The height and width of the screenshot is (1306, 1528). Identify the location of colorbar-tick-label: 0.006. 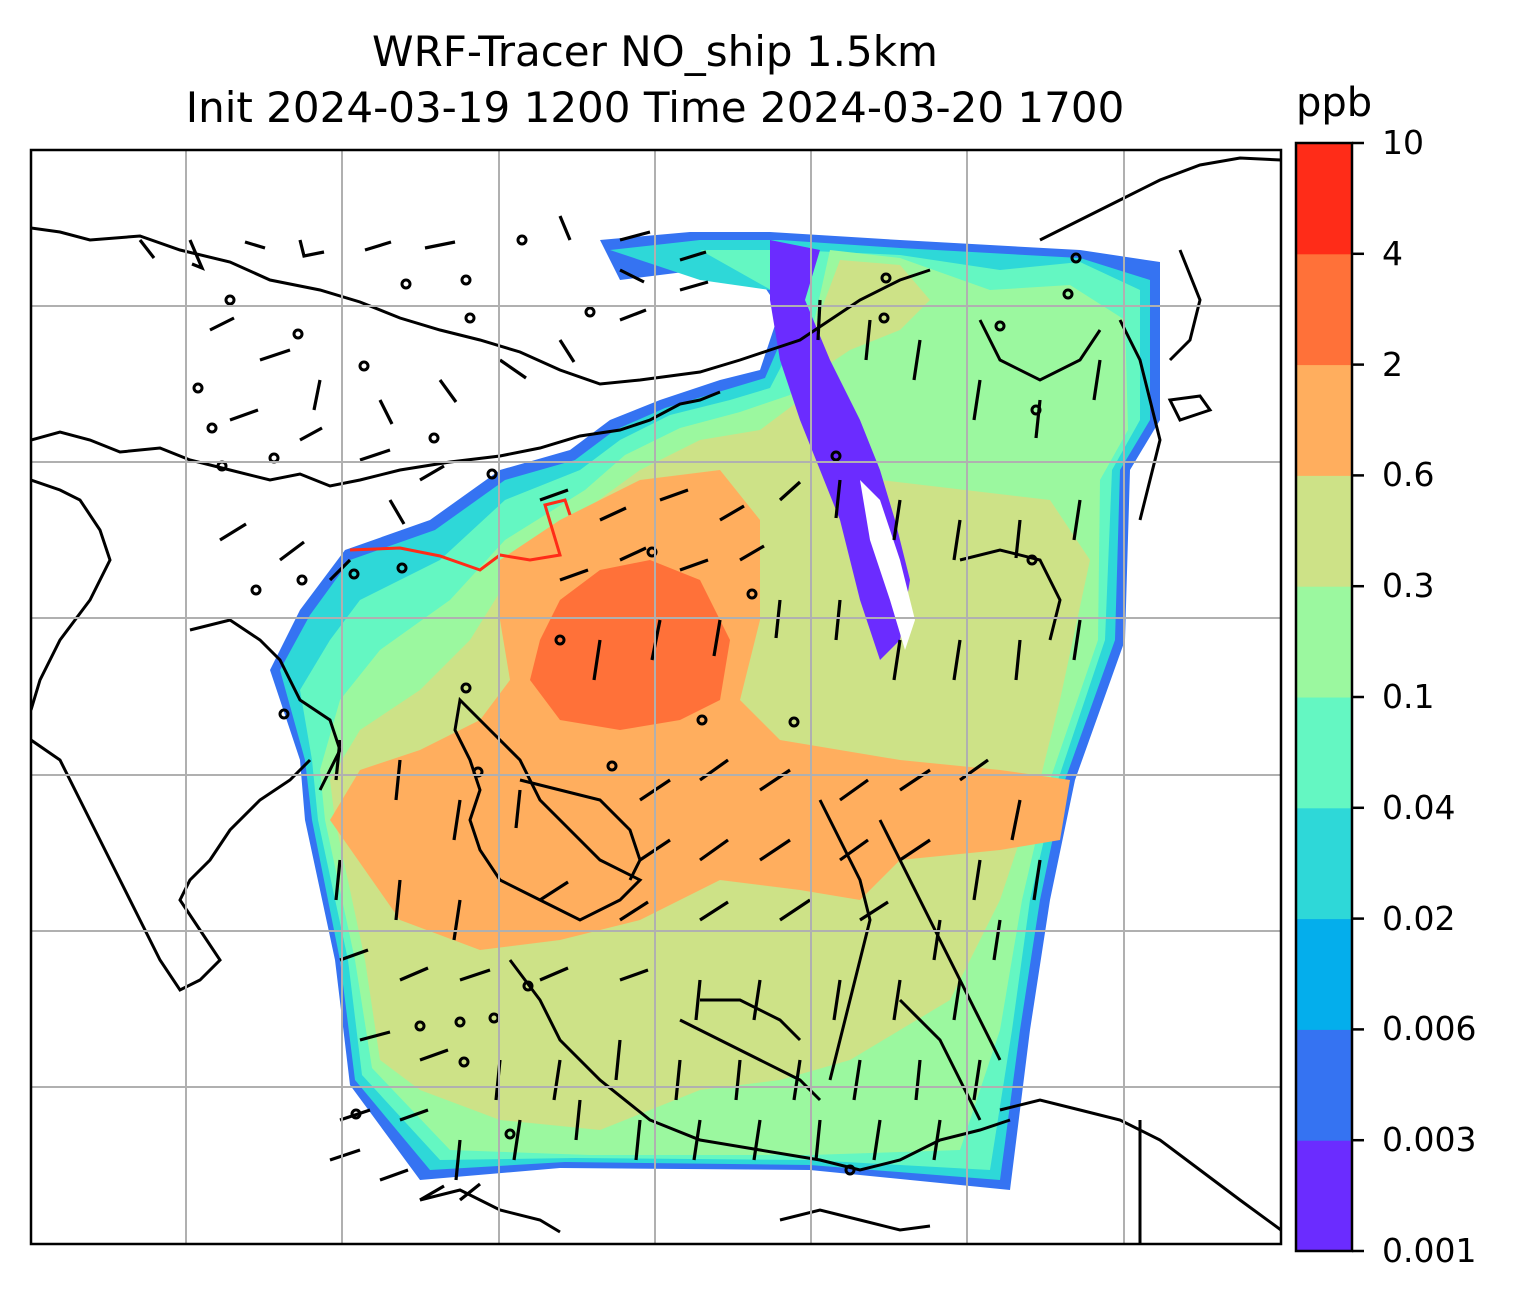
(1429, 1029).